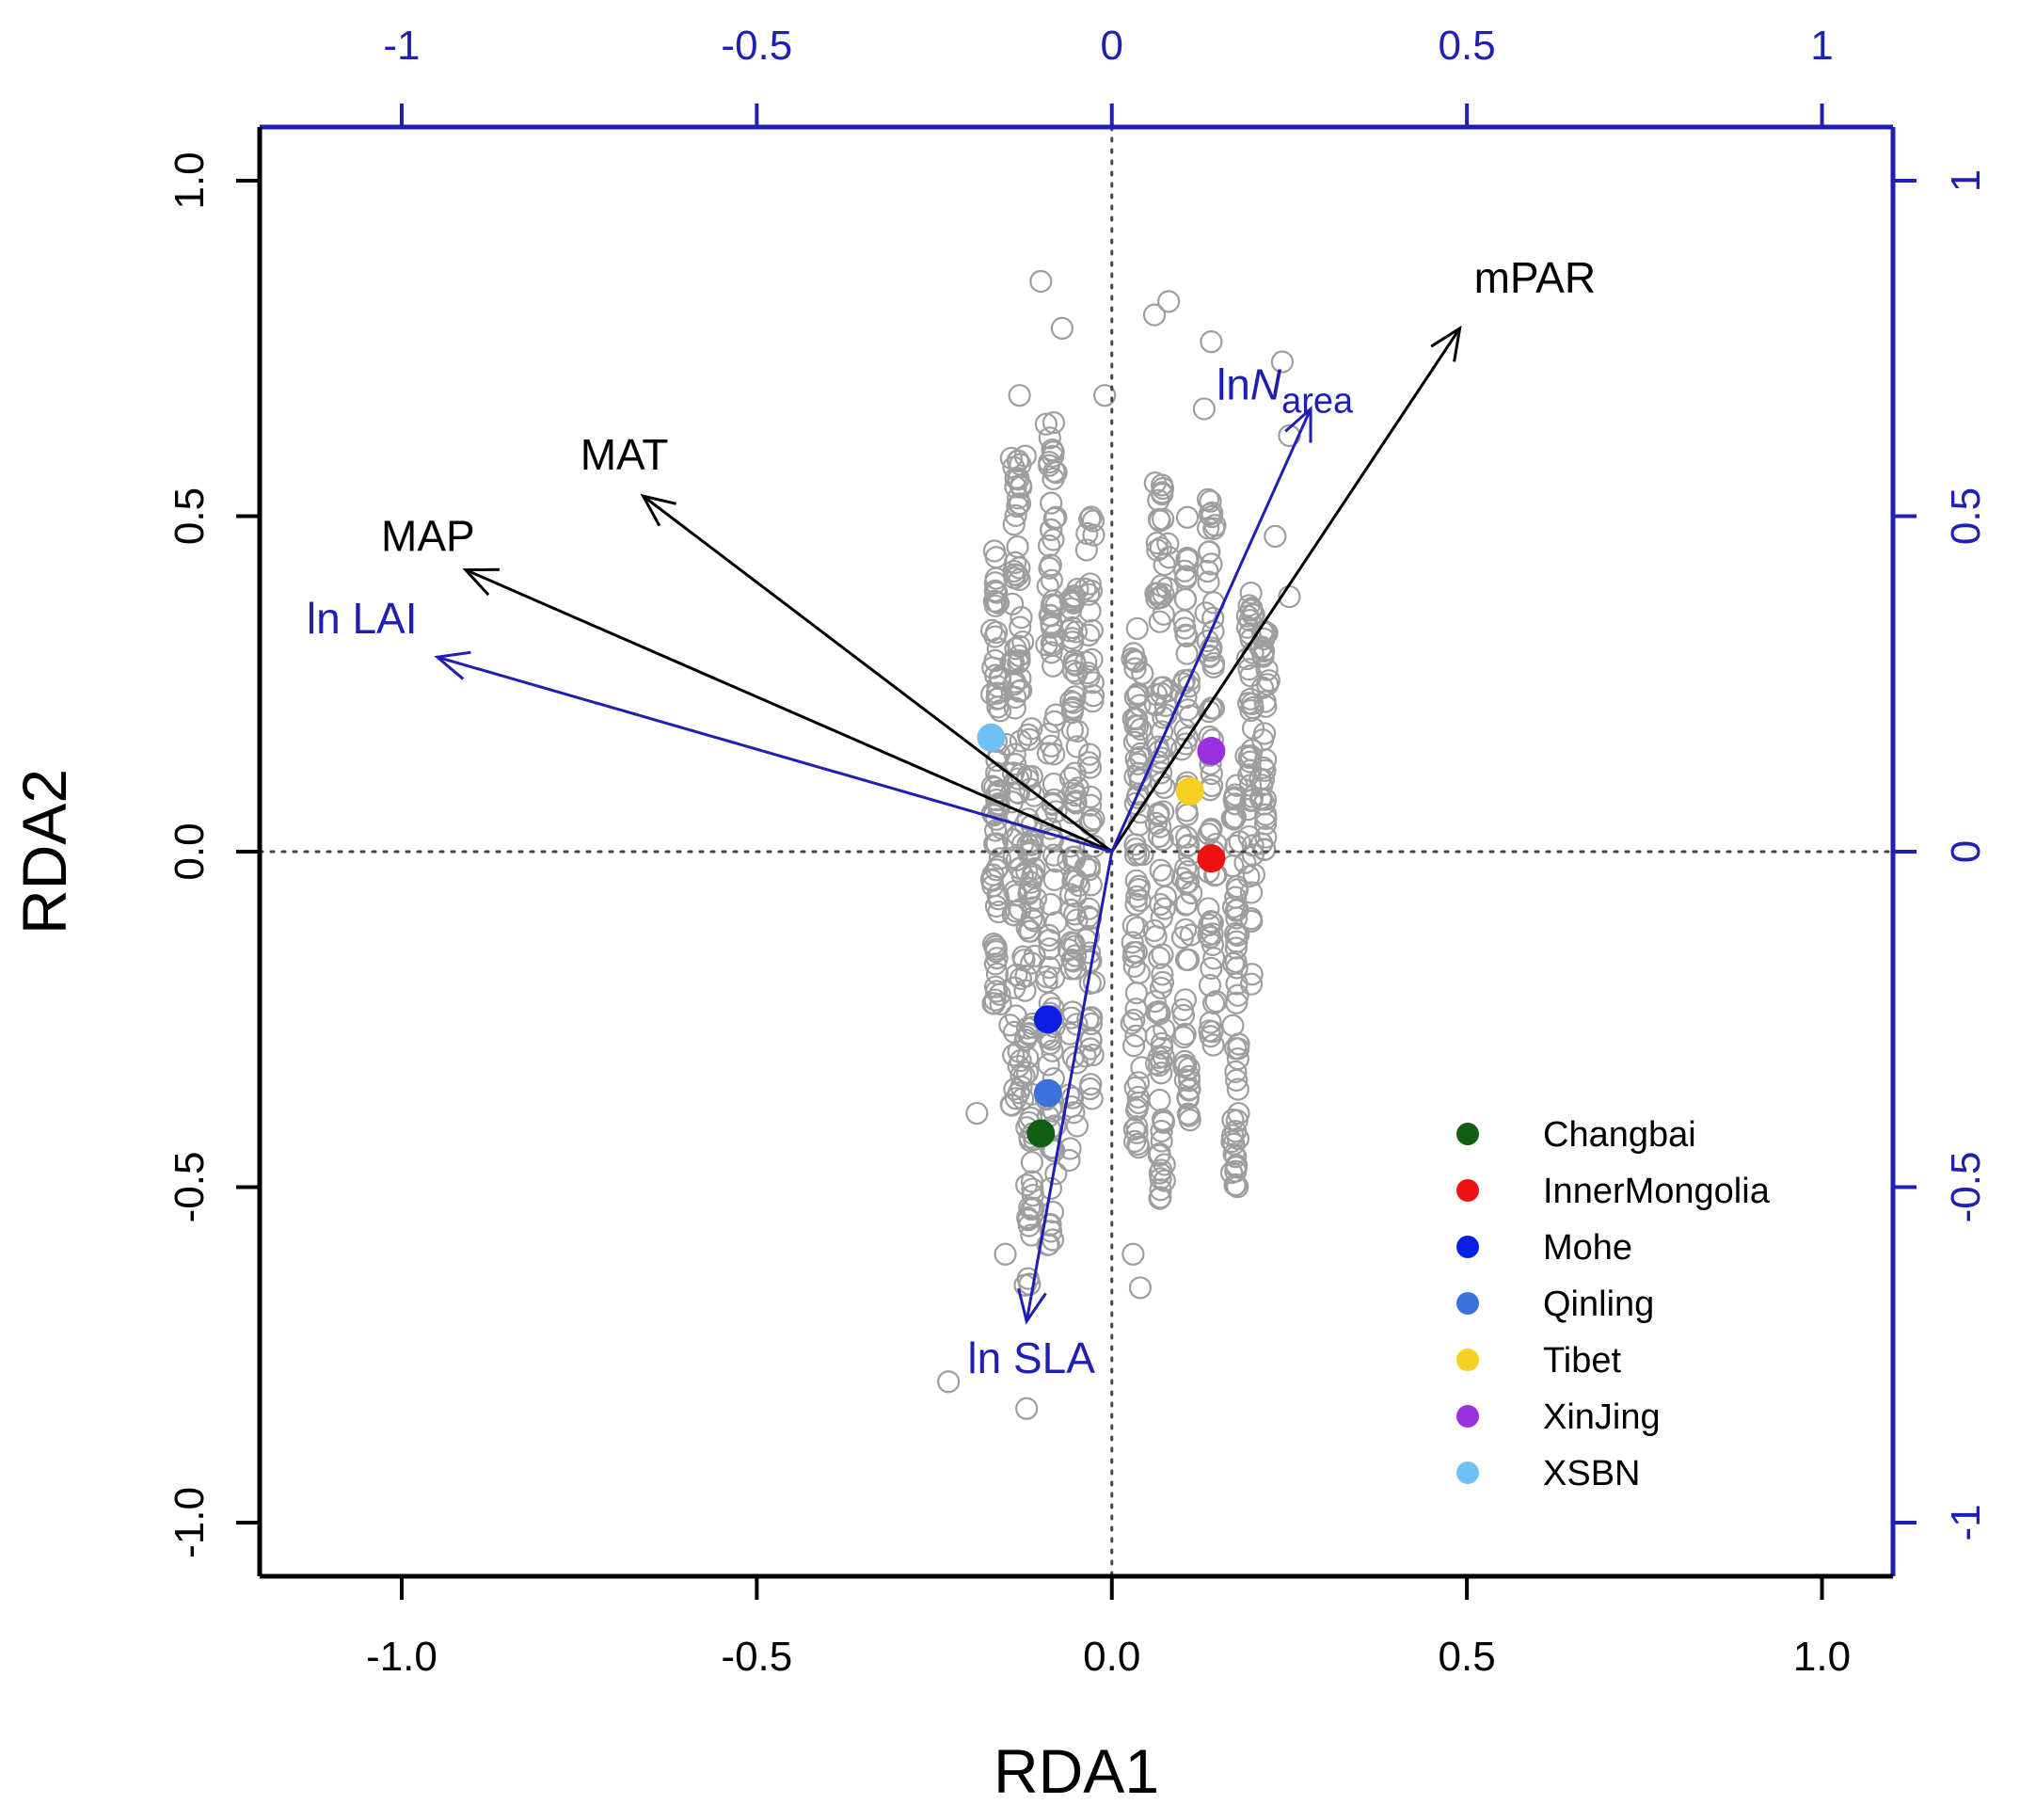  What do you see at coordinates (1212, 751) in the screenshot?
I see `site-centroid-xinjing` at bounding box center [1212, 751].